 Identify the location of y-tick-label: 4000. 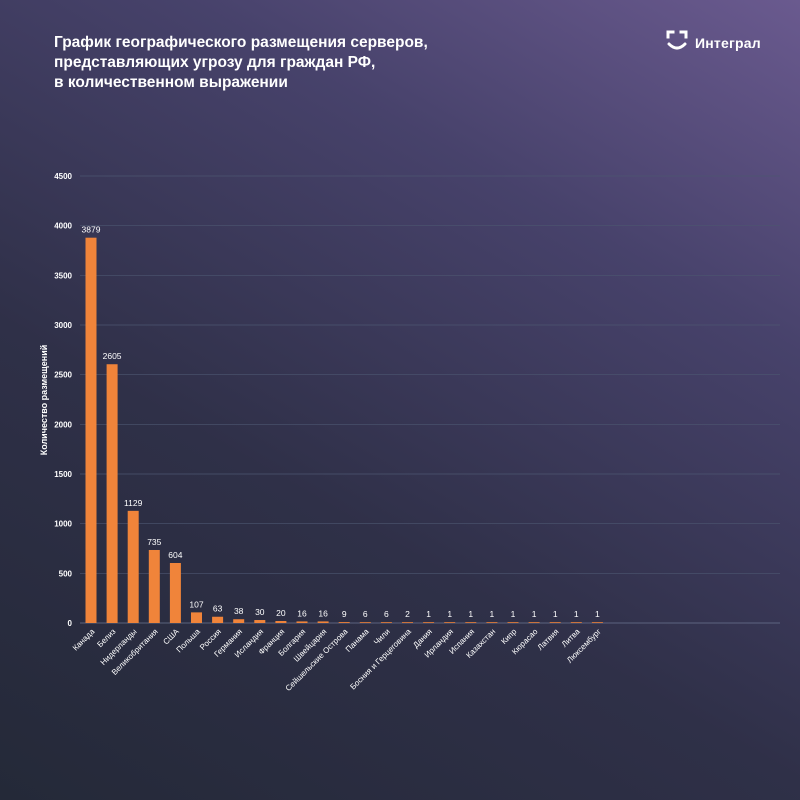
(63, 226).